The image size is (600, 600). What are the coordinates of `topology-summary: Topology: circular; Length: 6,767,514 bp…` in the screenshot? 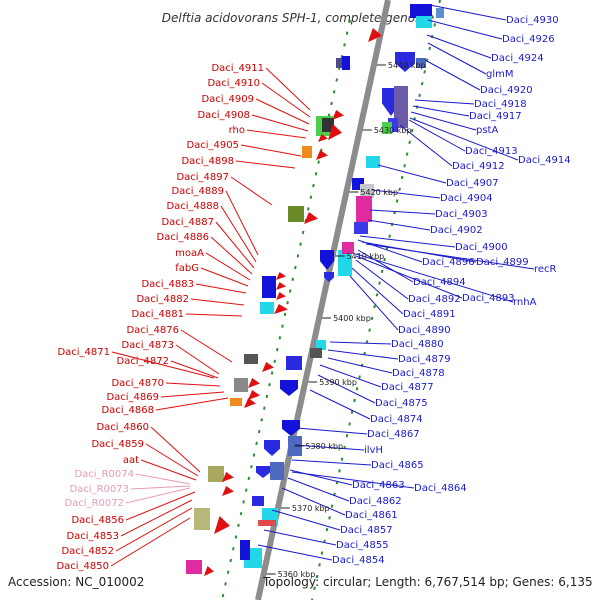 It's located at (427, 582).